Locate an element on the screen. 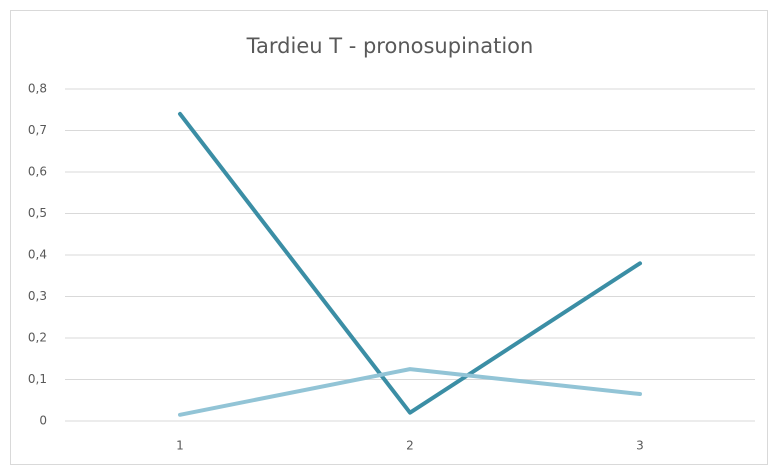 This screenshot has height=466, width=769. y-tick-label: 0,3 is located at coordinates (37, 296).